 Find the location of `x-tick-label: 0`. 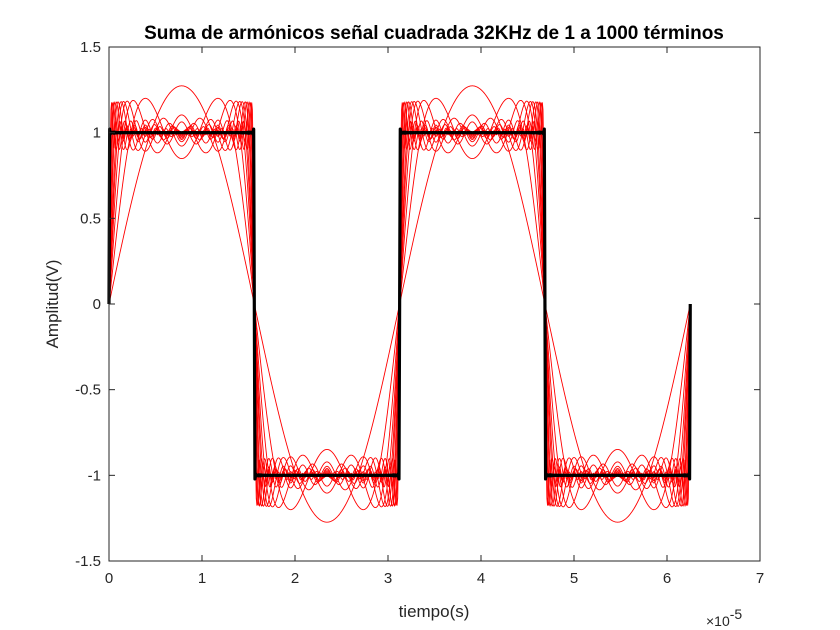

x-tick-label: 0 is located at coordinates (109, 578).